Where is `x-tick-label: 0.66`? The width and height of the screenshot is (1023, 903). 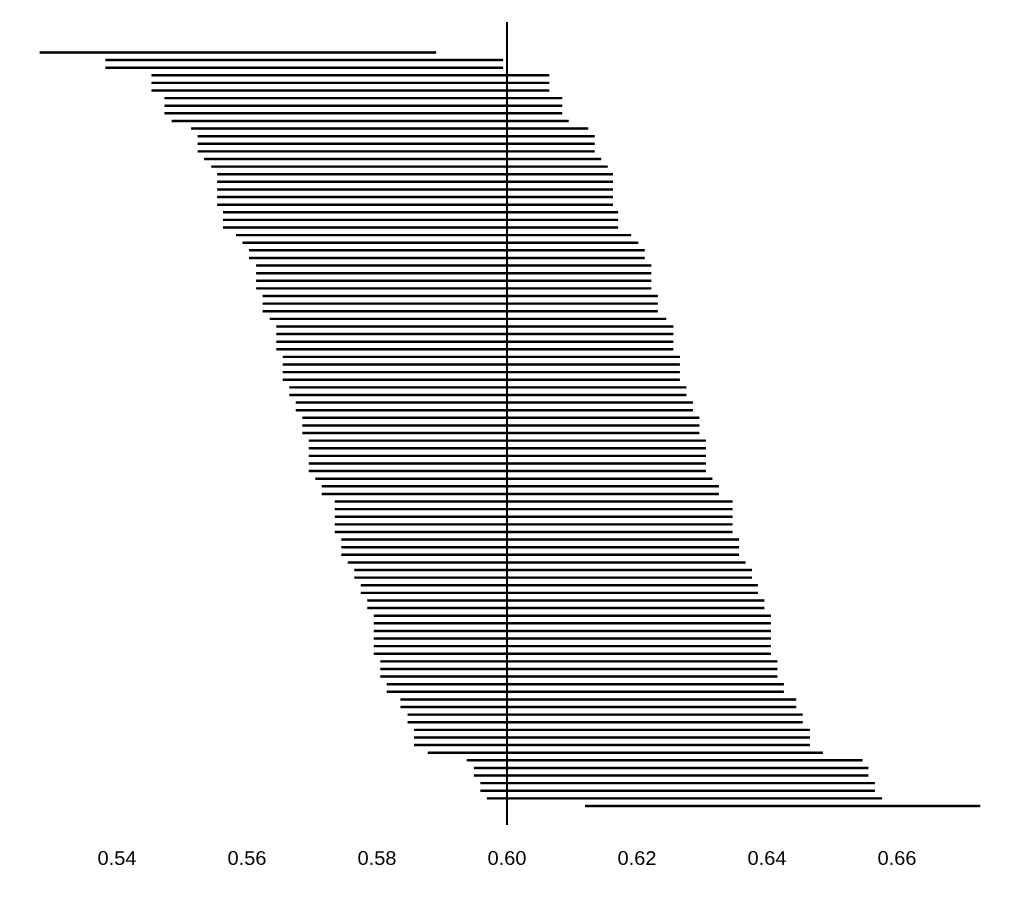 x-tick-label: 0.66 is located at coordinates (897, 858).